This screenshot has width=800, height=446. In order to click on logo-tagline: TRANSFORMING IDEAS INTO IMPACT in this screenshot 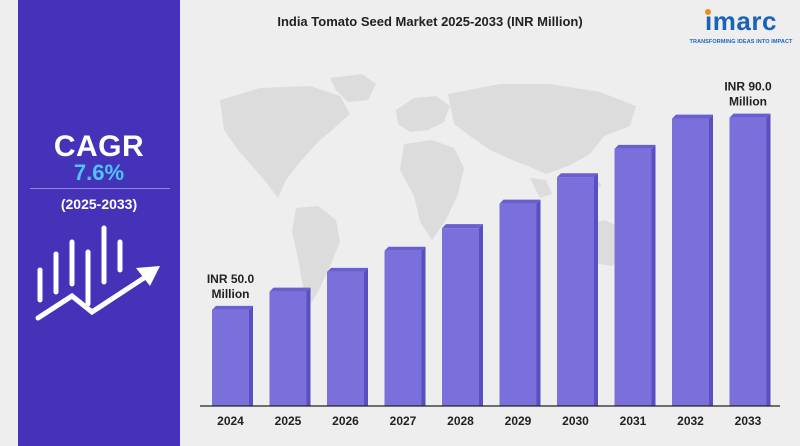, I will do `click(741, 42)`.